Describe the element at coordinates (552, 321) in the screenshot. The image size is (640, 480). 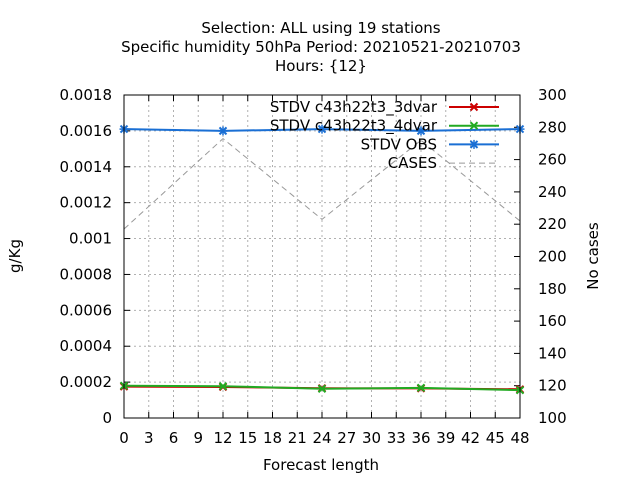
I see `y2-tick-label: 160` at that location.